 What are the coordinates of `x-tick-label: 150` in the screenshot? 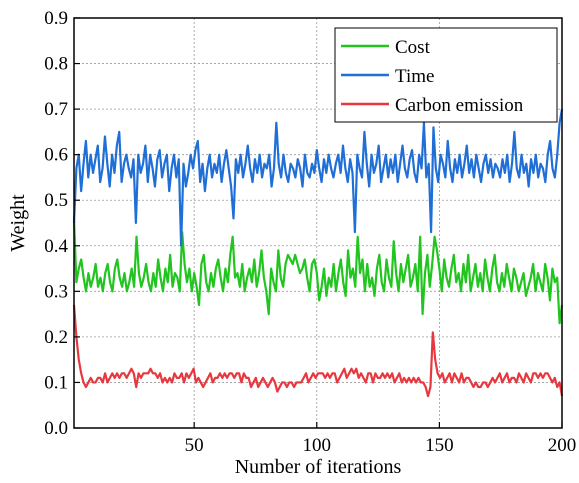 It's located at (439, 445).